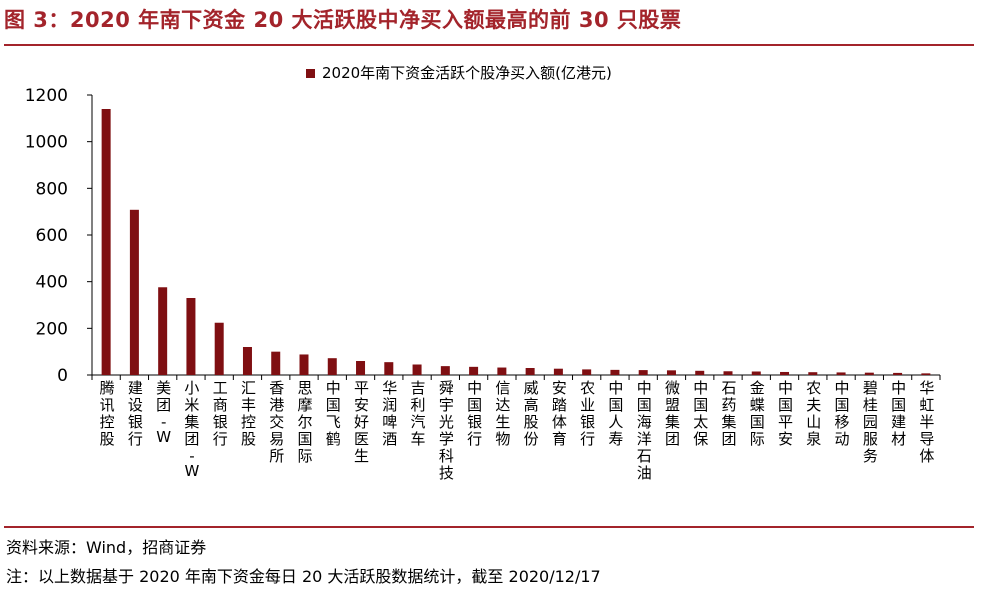 The image size is (990, 598). Describe the element at coordinates (813, 413) in the screenshot. I see `x-tick-label: 农夫山泉` at that location.